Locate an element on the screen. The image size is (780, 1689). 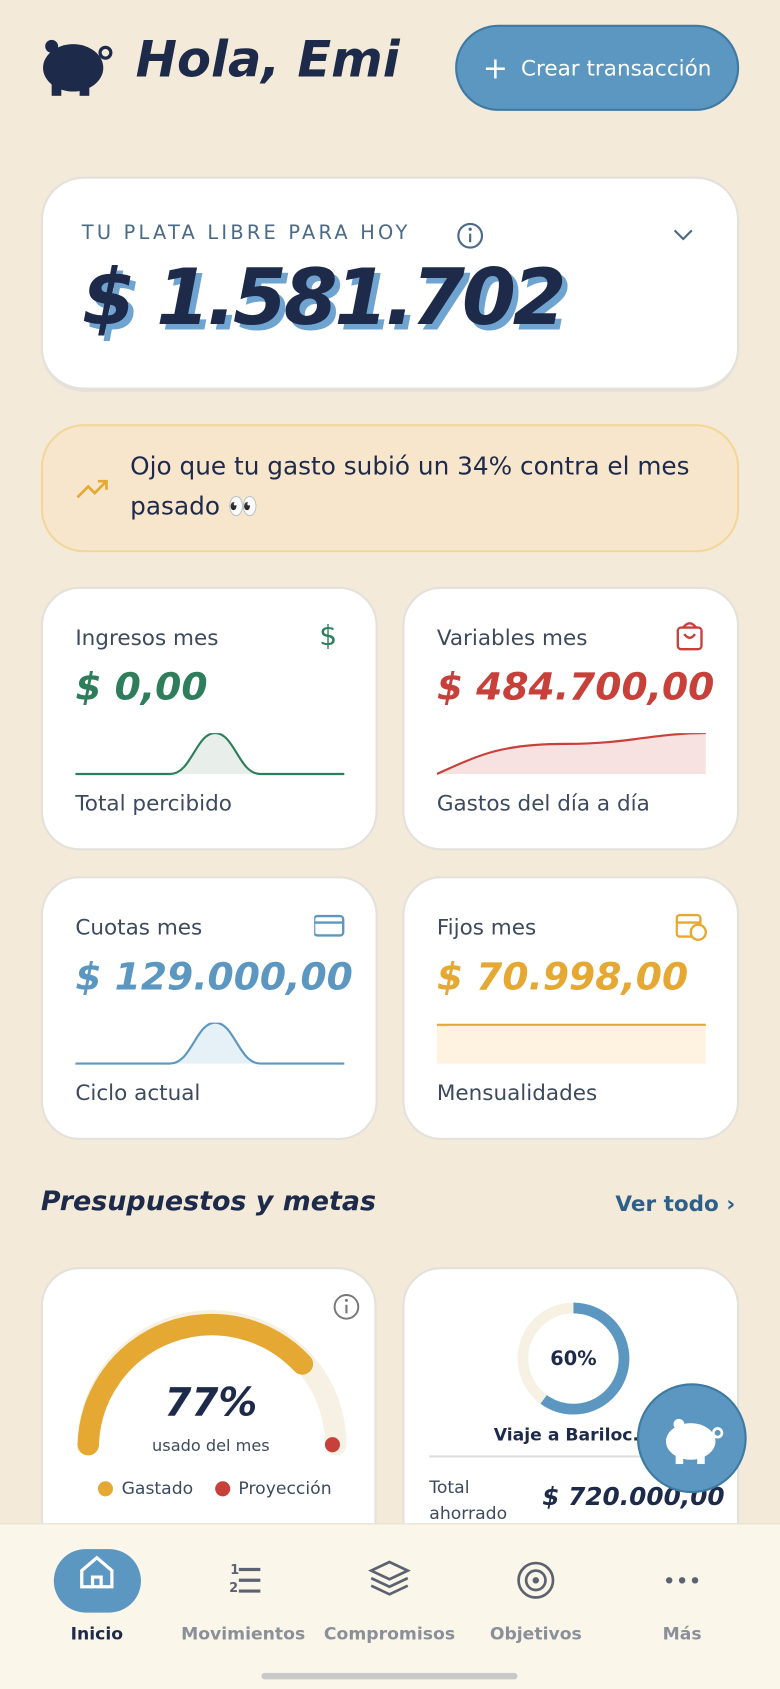
summary-card: Ingresos mes $ $ 0,00 Total percibido is located at coordinates (209, 718).